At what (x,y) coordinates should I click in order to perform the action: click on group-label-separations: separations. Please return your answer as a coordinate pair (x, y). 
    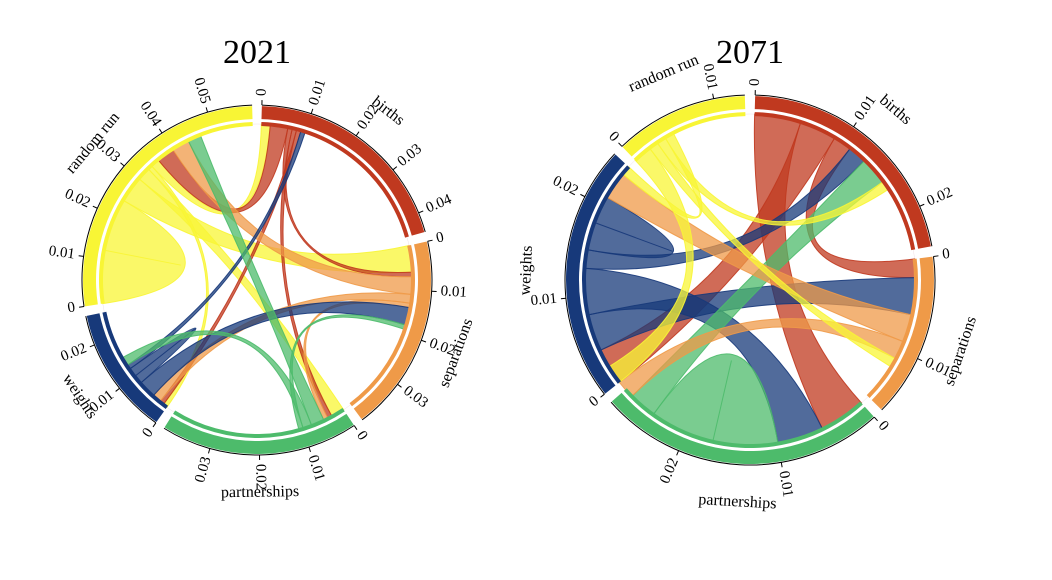
    Looking at the image, I should click on (960, 351).